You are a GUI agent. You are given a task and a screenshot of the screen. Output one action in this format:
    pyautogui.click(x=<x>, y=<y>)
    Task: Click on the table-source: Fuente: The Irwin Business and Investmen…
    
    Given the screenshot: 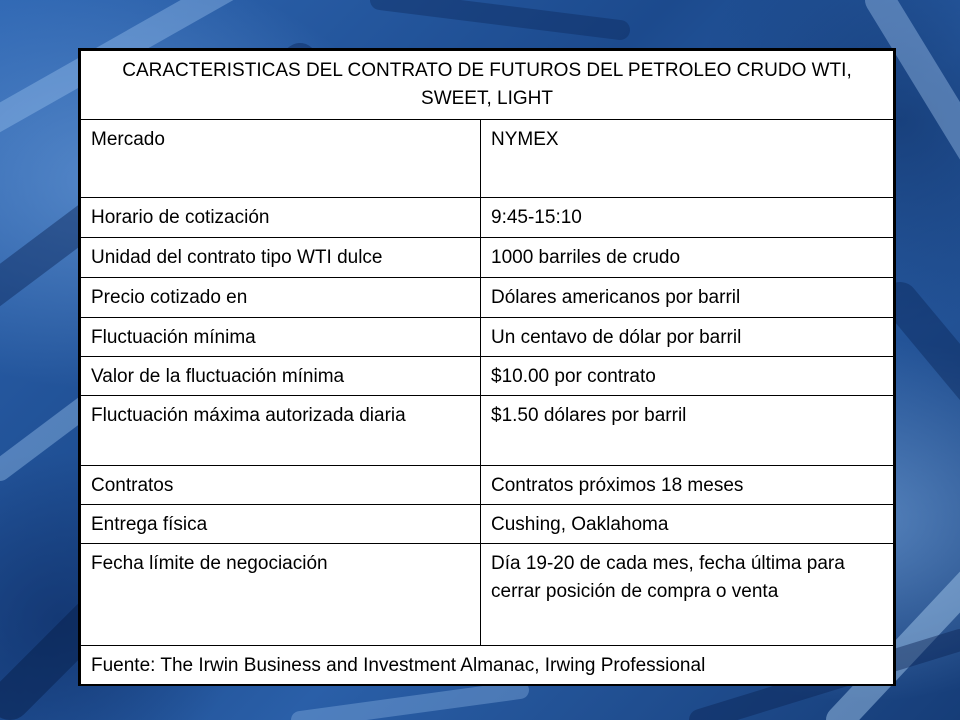 What is the action you would take?
    pyautogui.click(x=487, y=665)
    